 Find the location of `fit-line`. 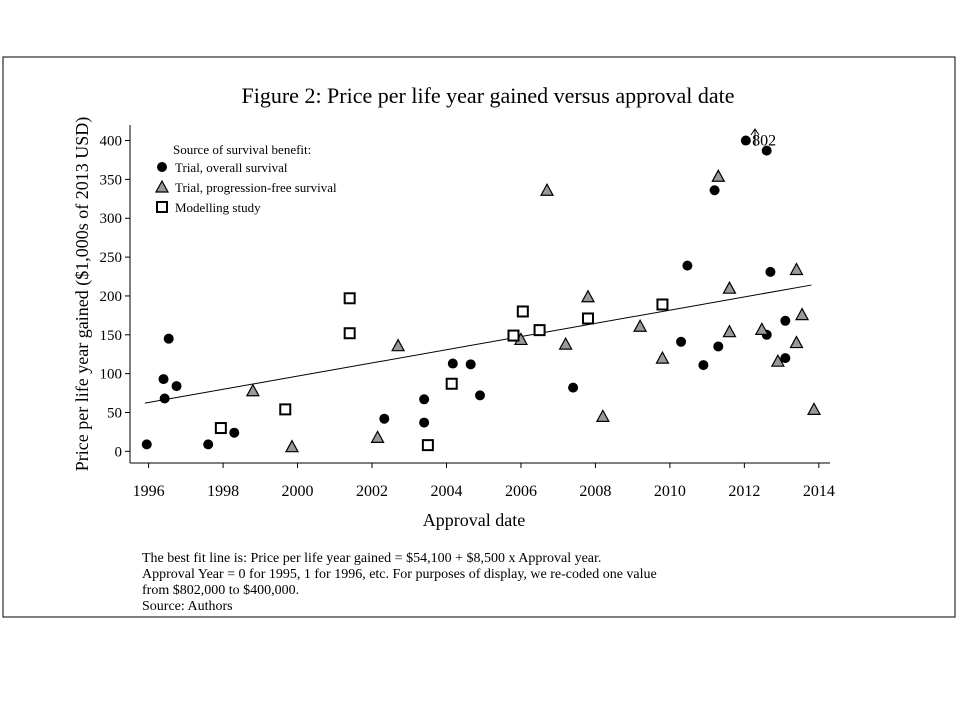

fit-line is located at coordinates (478, 344).